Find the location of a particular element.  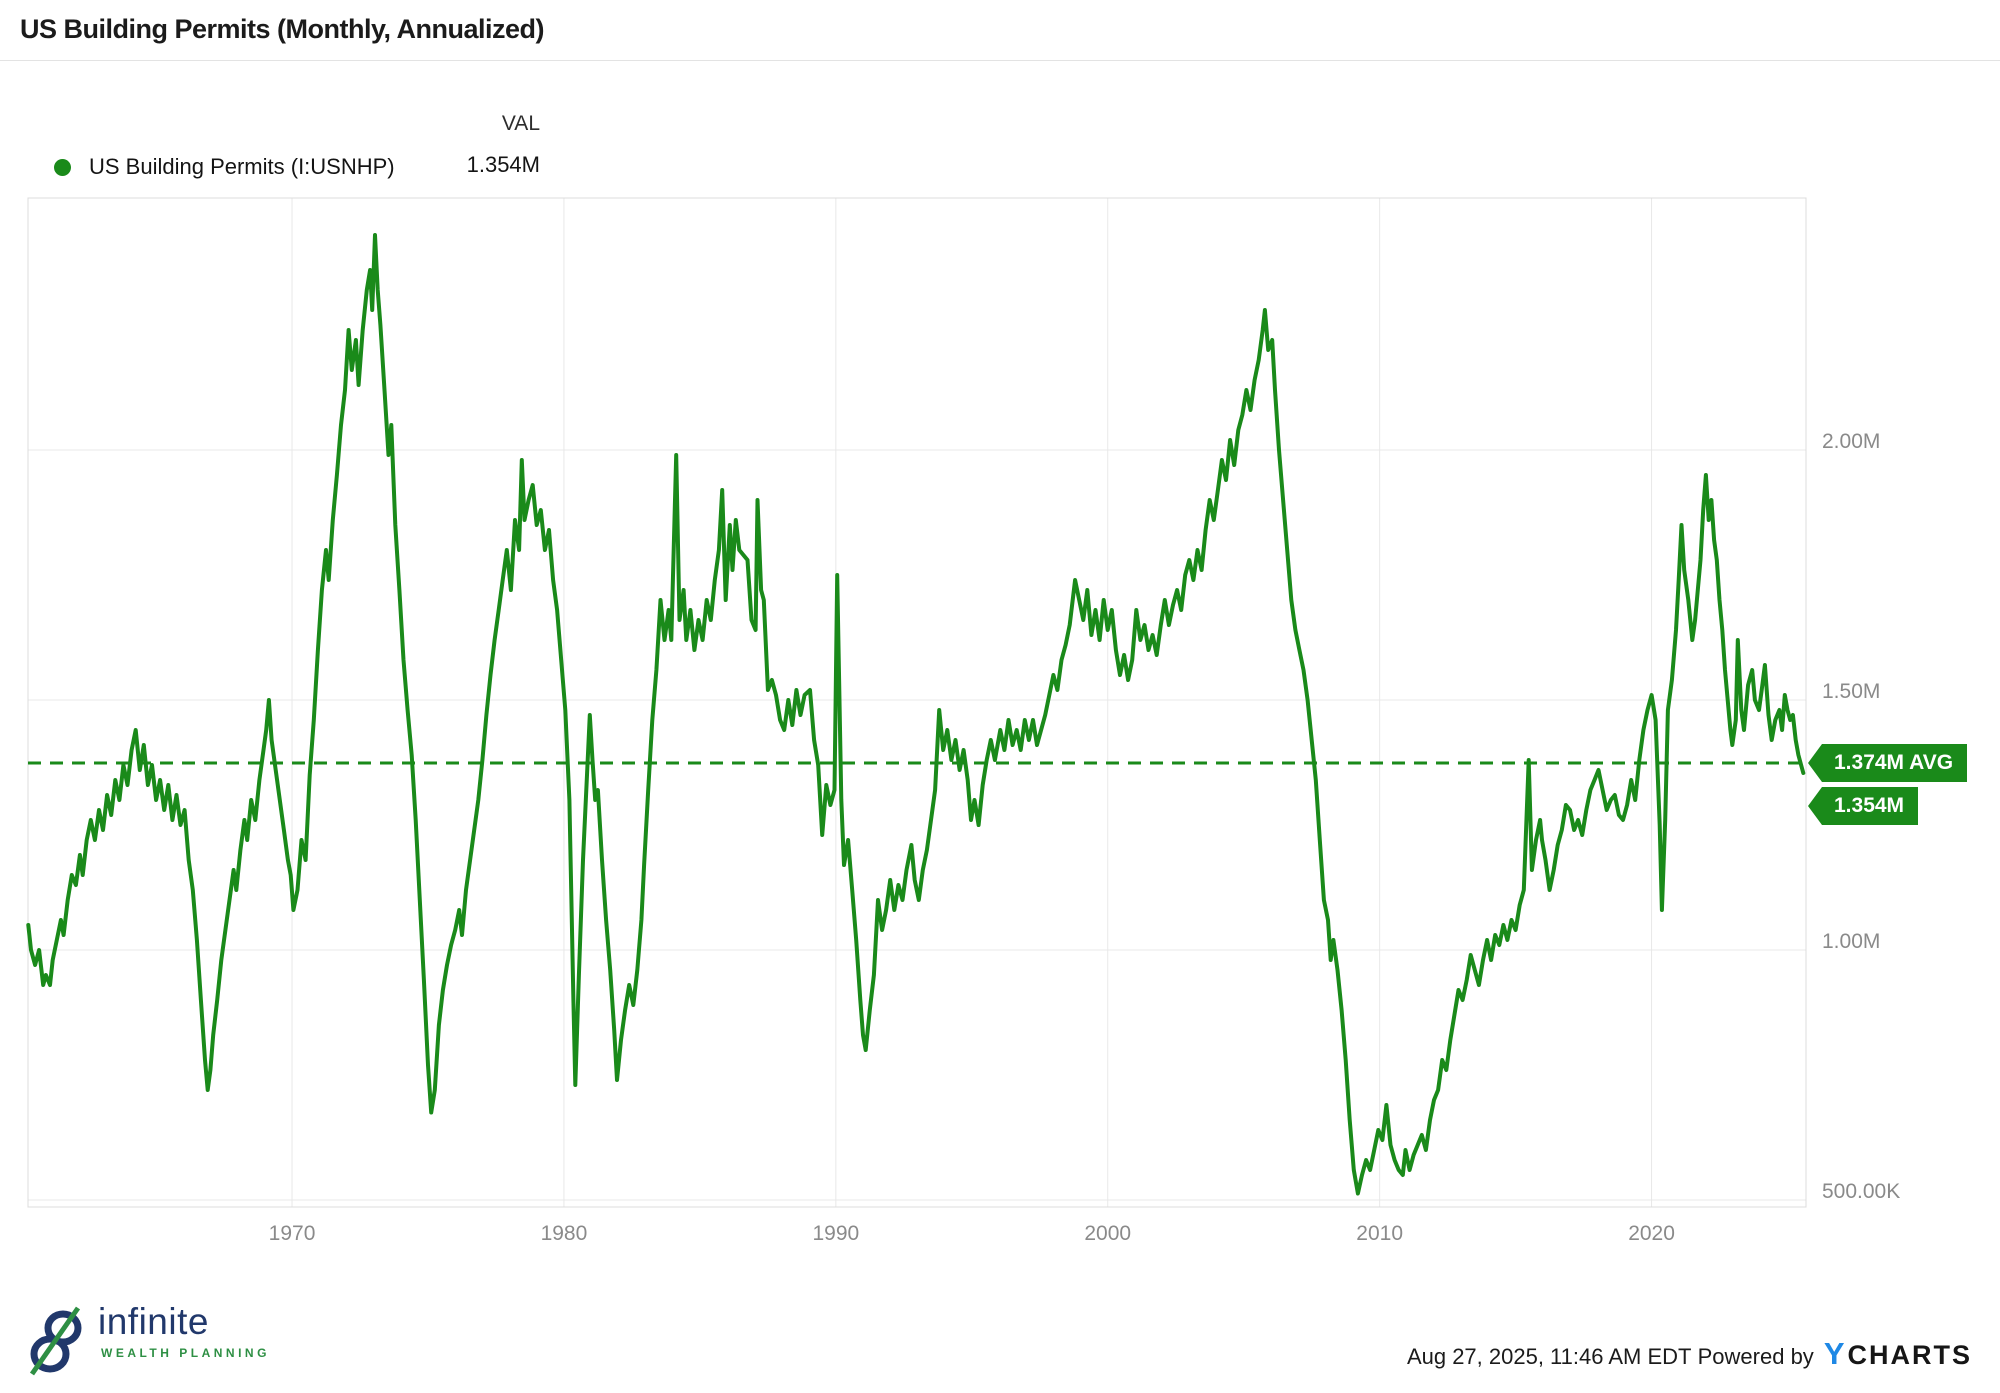

y-tick-label: 2.00M is located at coordinates (1851, 441).